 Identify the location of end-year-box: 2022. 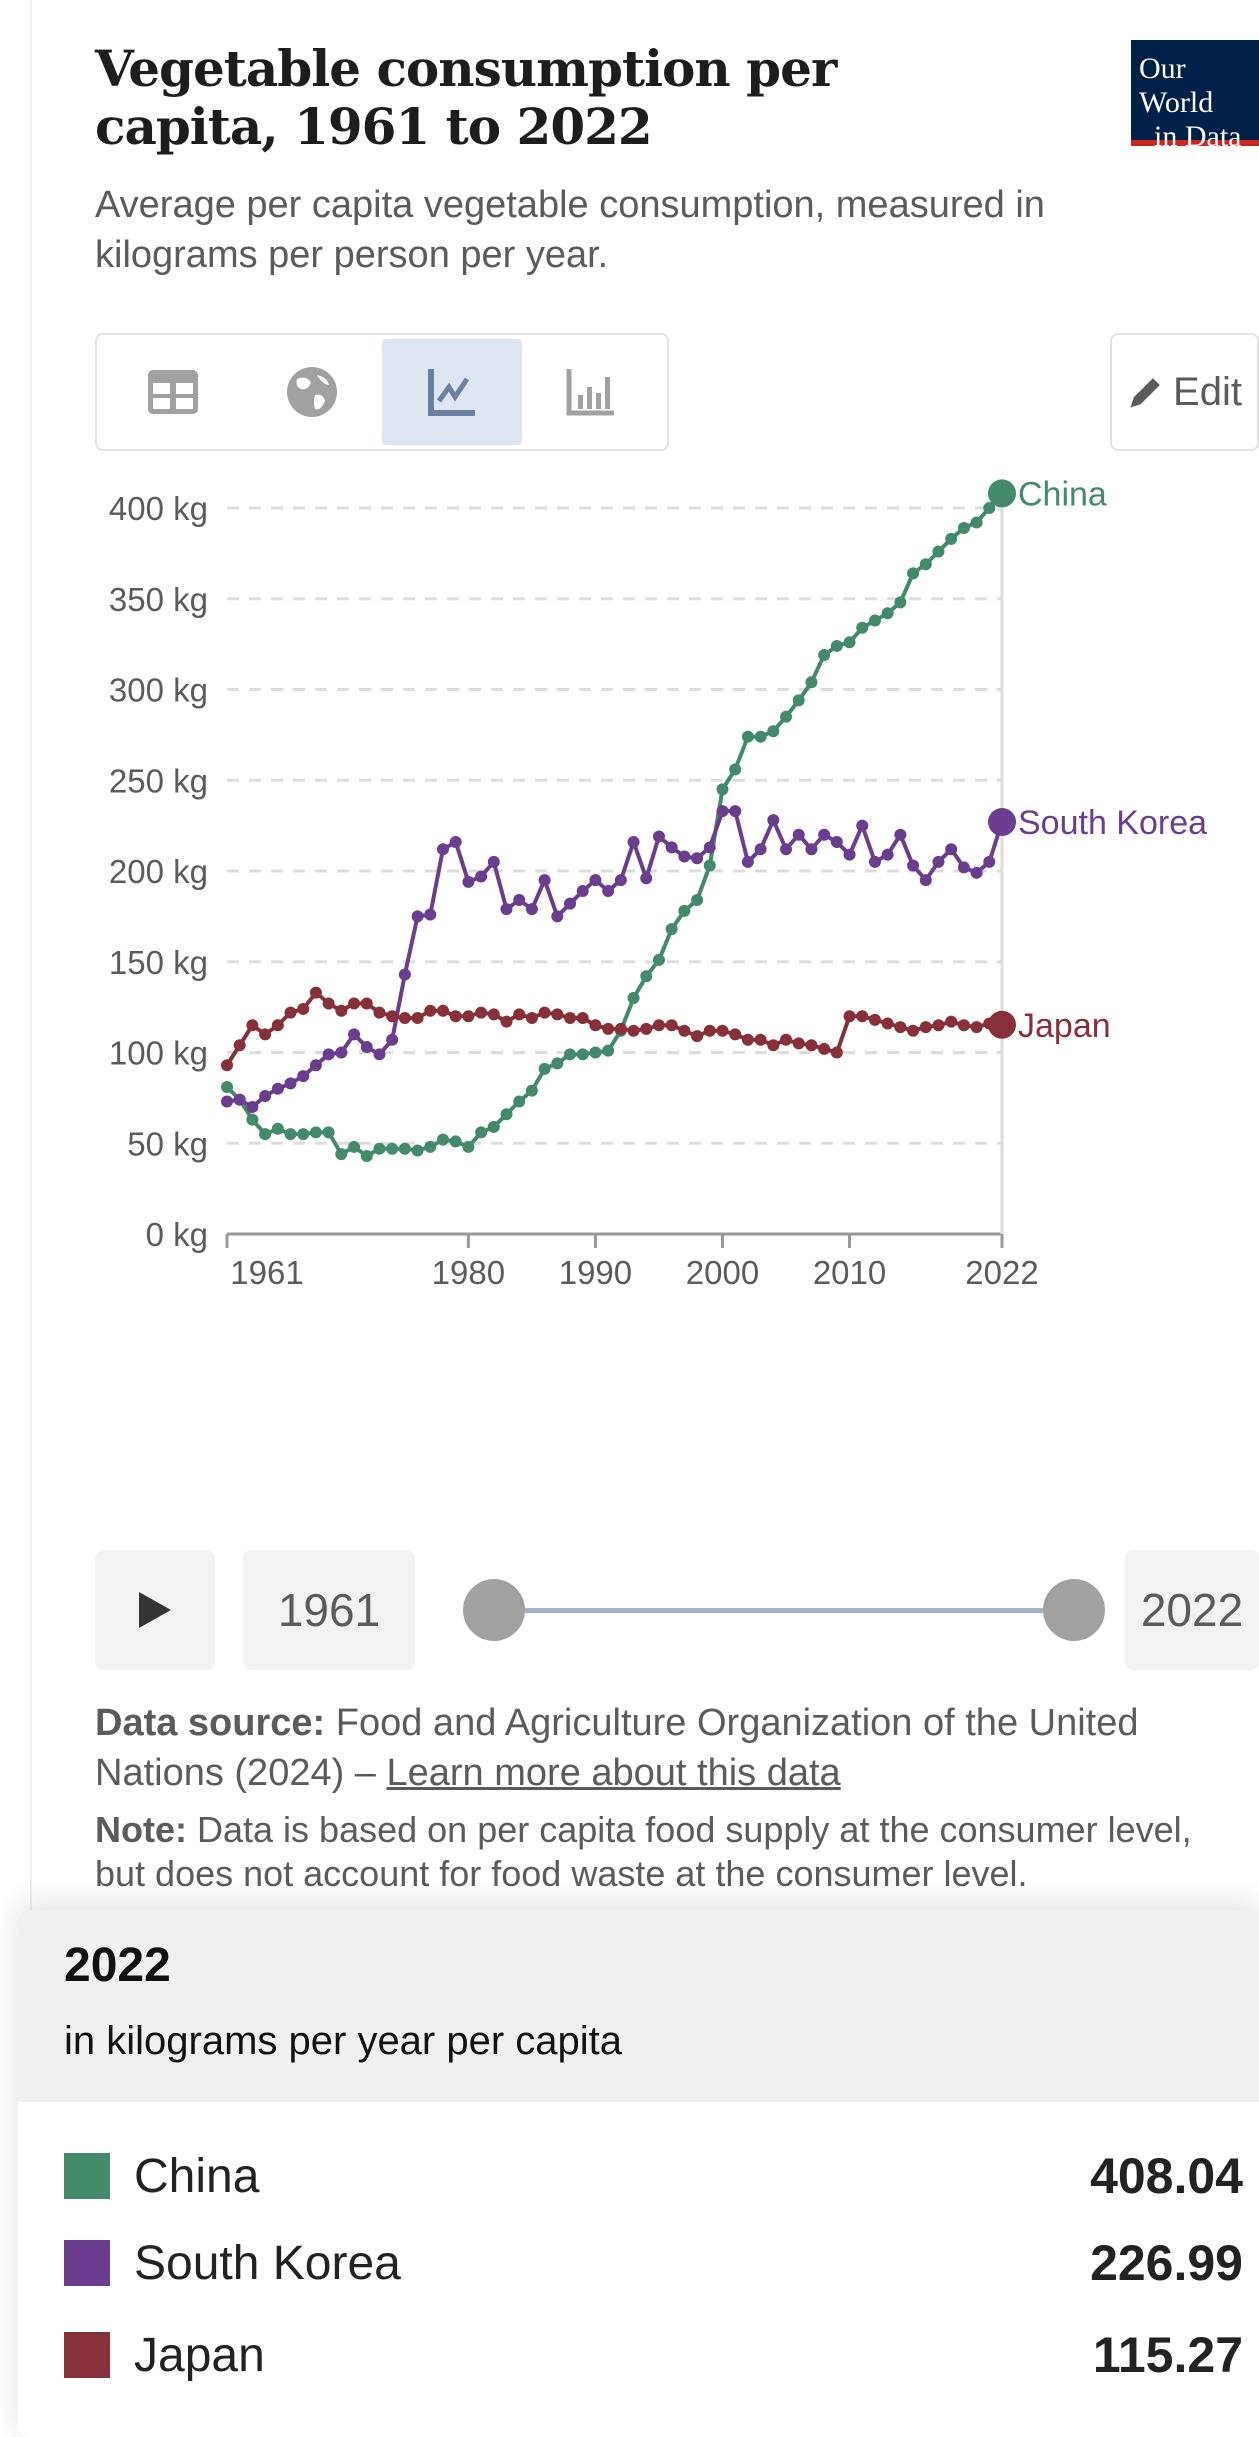
(1192, 1610).